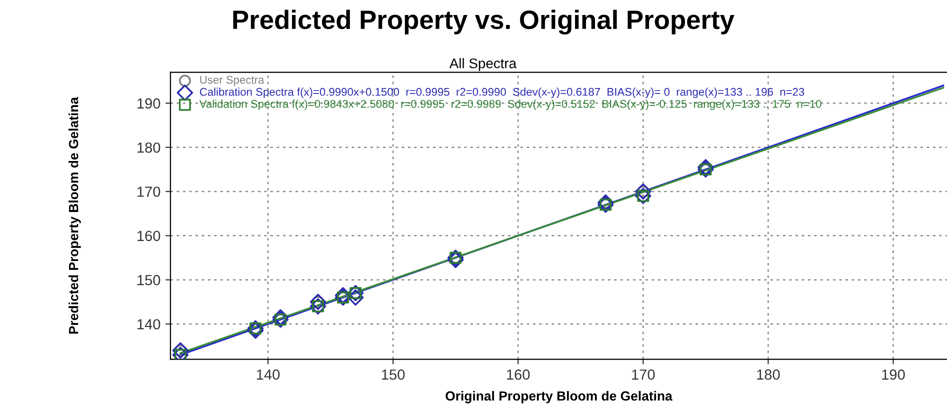 The image size is (947, 413). Describe the element at coordinates (559, 397) in the screenshot. I see `x-axis-title: Original Property Bloom de Gelatina` at that location.